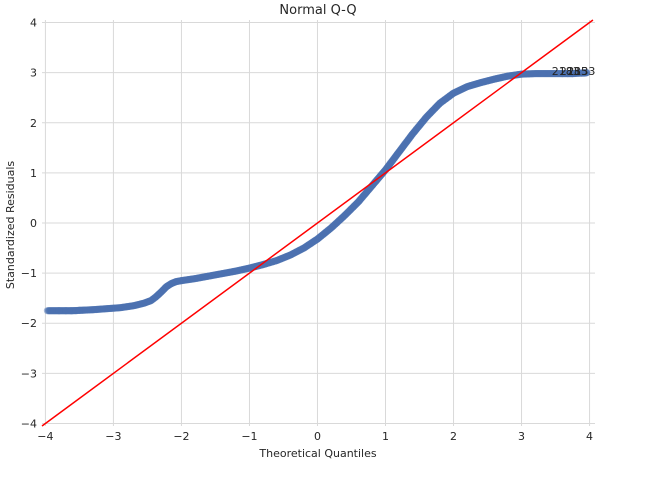 The width and height of the screenshot is (662, 487). Describe the element at coordinates (181, 436) in the screenshot. I see `x-tick-label: −2` at that location.